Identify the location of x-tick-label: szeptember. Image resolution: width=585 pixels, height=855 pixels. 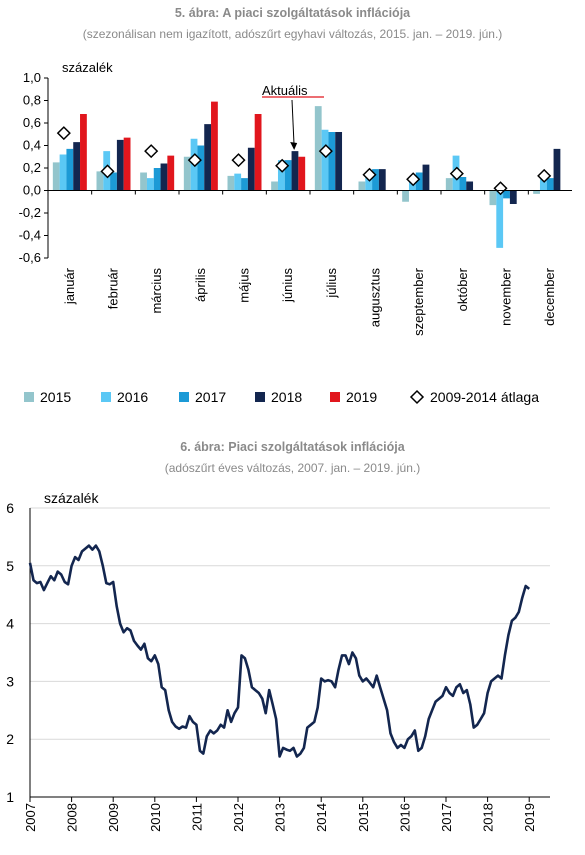
(418, 301).